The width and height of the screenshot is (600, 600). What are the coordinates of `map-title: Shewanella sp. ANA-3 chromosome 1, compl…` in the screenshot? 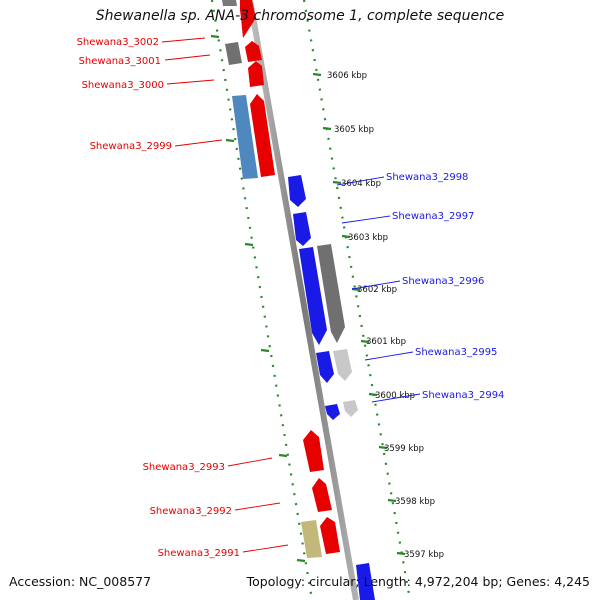 It's located at (300, 16).